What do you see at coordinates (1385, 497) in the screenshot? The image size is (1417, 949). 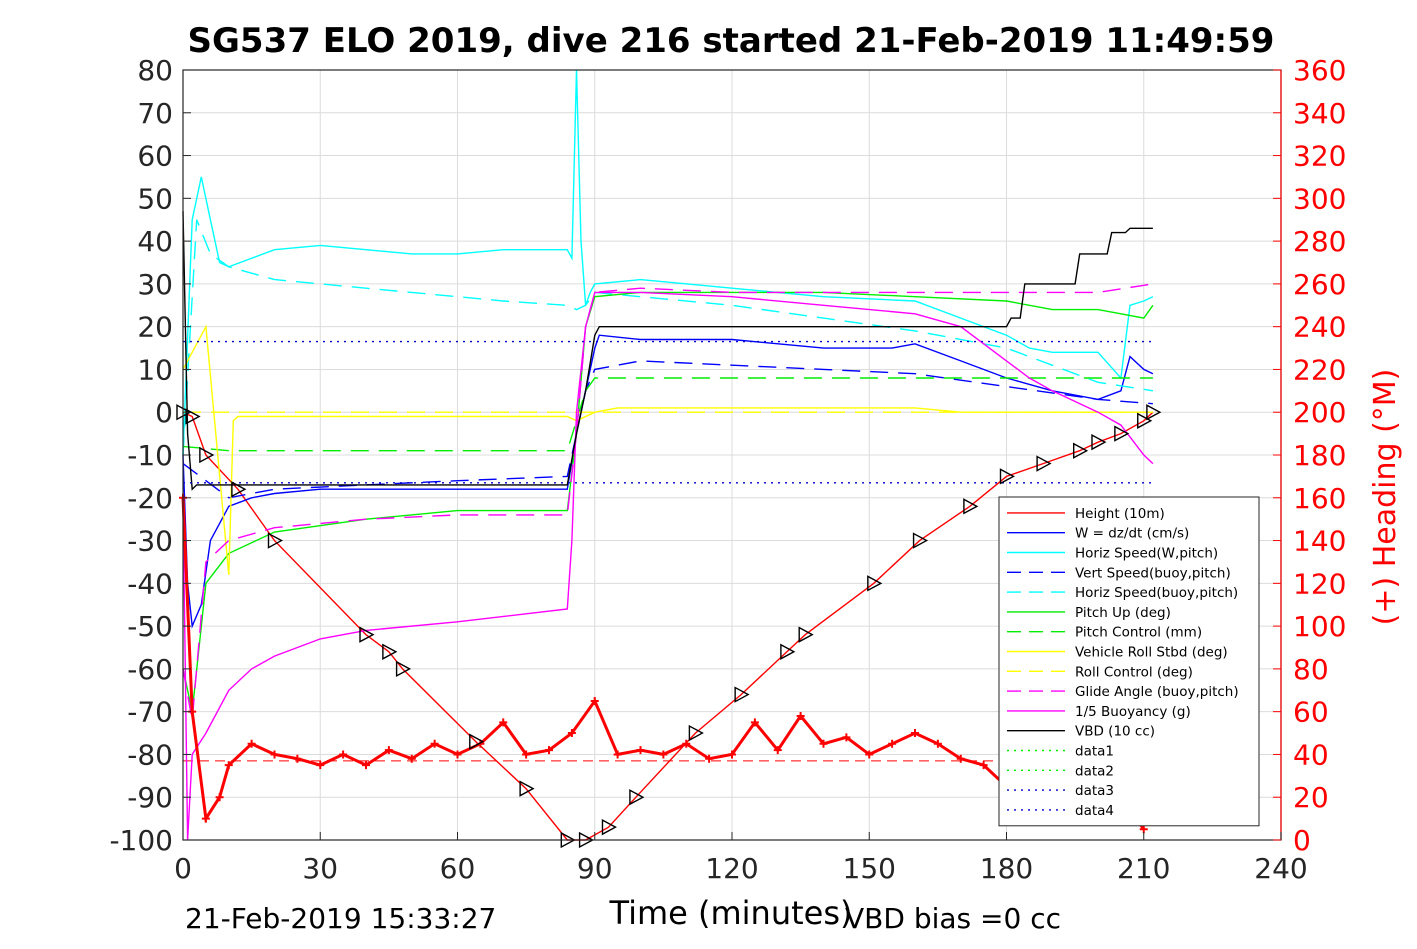 I see `y-axis-label-right: (+) Heading (°M)` at bounding box center [1385, 497].